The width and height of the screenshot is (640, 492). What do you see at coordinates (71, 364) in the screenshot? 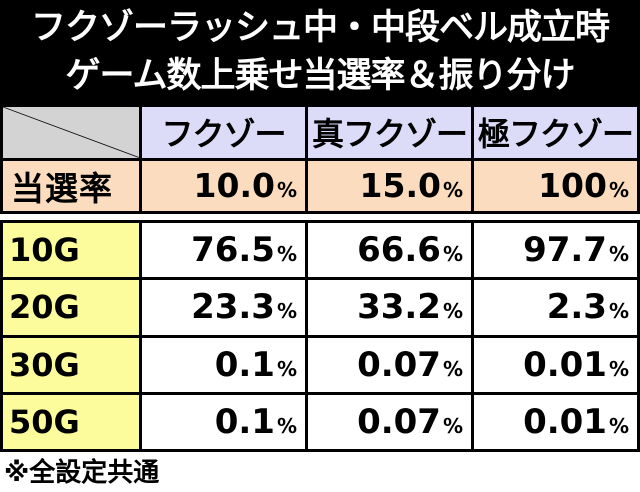
I see `row-header-30g: 30G` at bounding box center [71, 364].